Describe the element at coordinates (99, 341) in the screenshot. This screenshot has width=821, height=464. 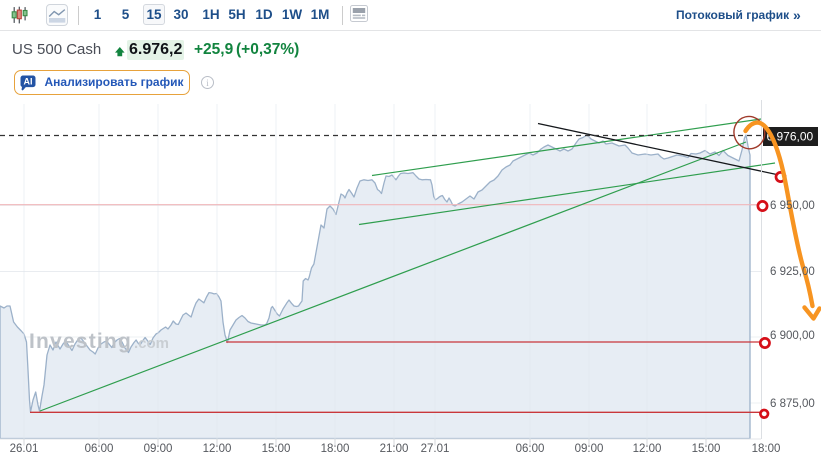
I see `svg-text:Investing.com: Investing .com` at that location.